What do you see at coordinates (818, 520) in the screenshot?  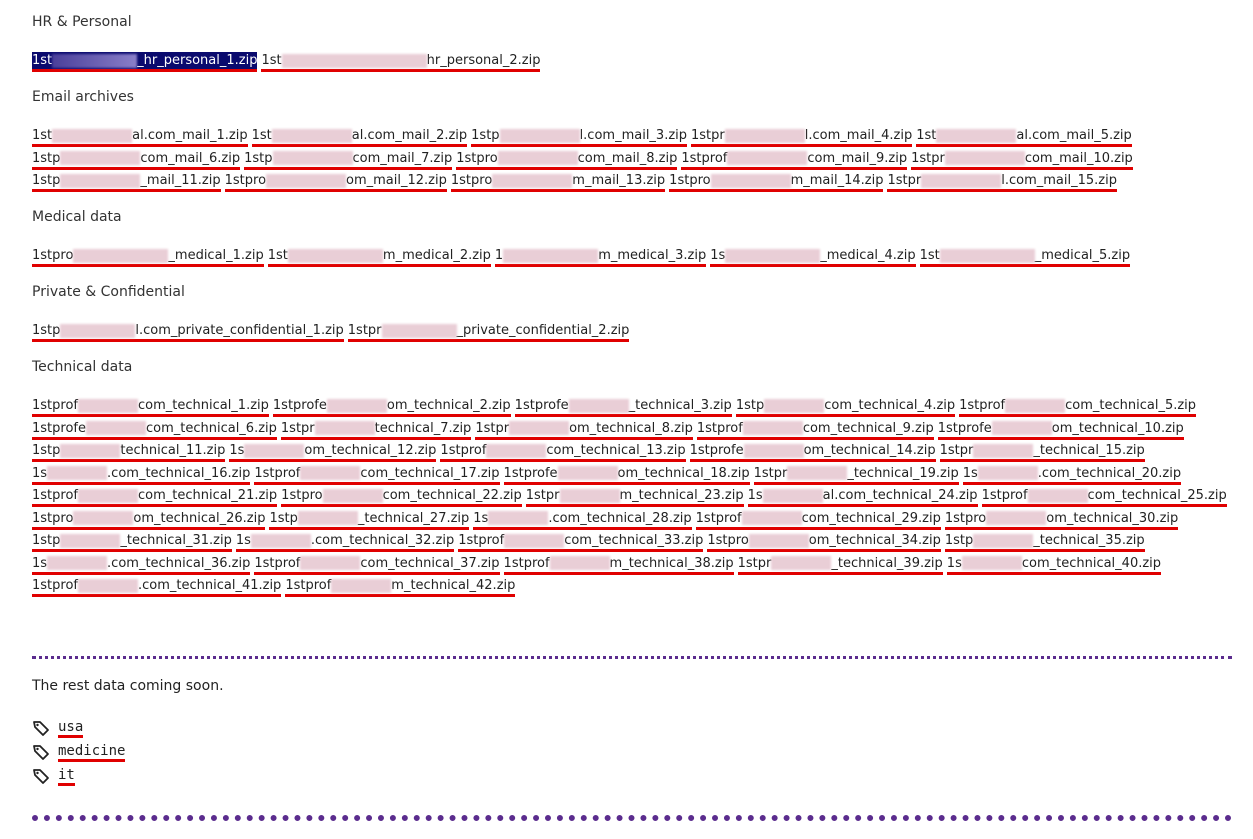 I see `file-link: 1stprof com_technical_29.zip` at bounding box center [818, 520].